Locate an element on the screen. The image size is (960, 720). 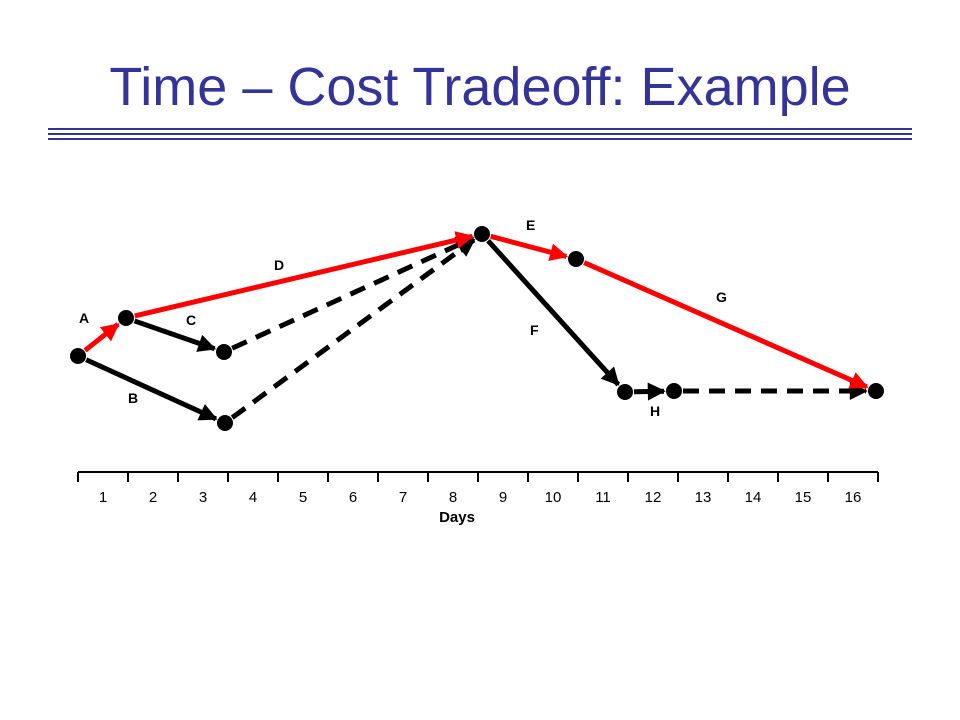
activity-arrow-c is located at coordinates (175, 335).